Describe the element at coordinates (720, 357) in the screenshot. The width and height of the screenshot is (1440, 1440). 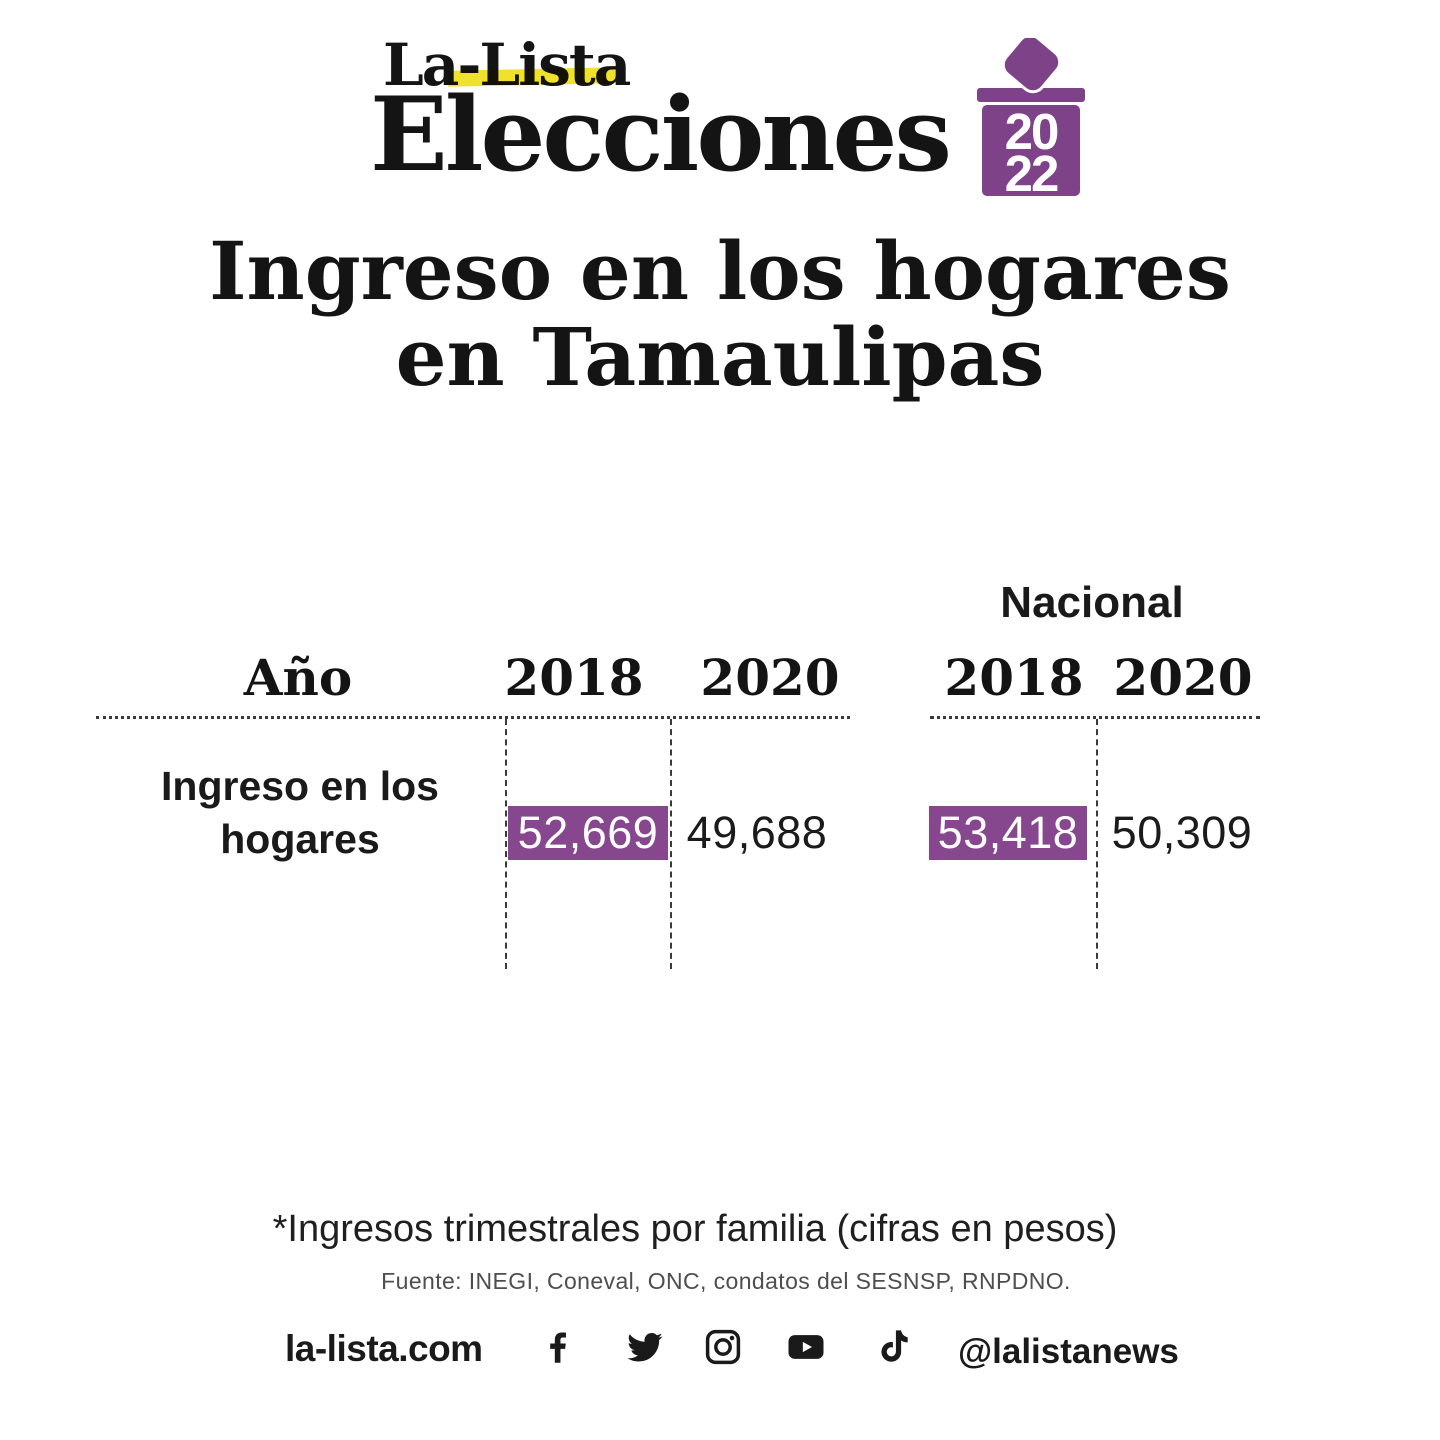
I see `page-title-line2: en Tamaulipas` at that location.